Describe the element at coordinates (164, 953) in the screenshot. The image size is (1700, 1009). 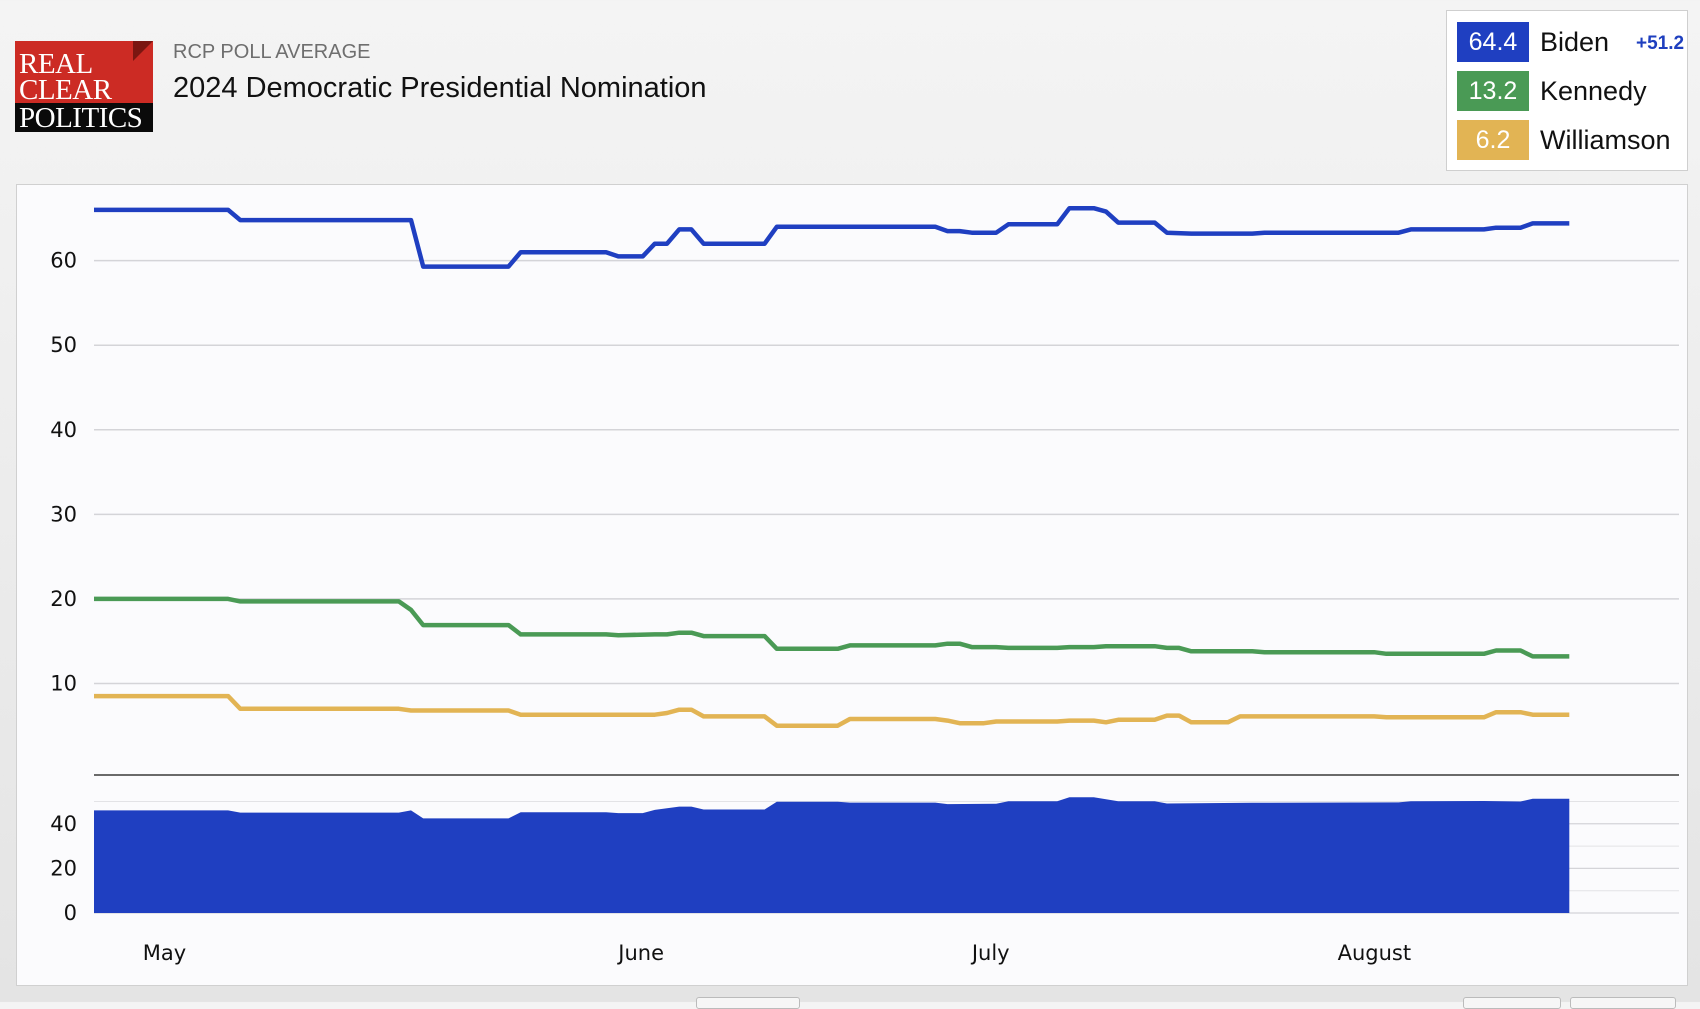
I see `x-tick-may: May` at that location.